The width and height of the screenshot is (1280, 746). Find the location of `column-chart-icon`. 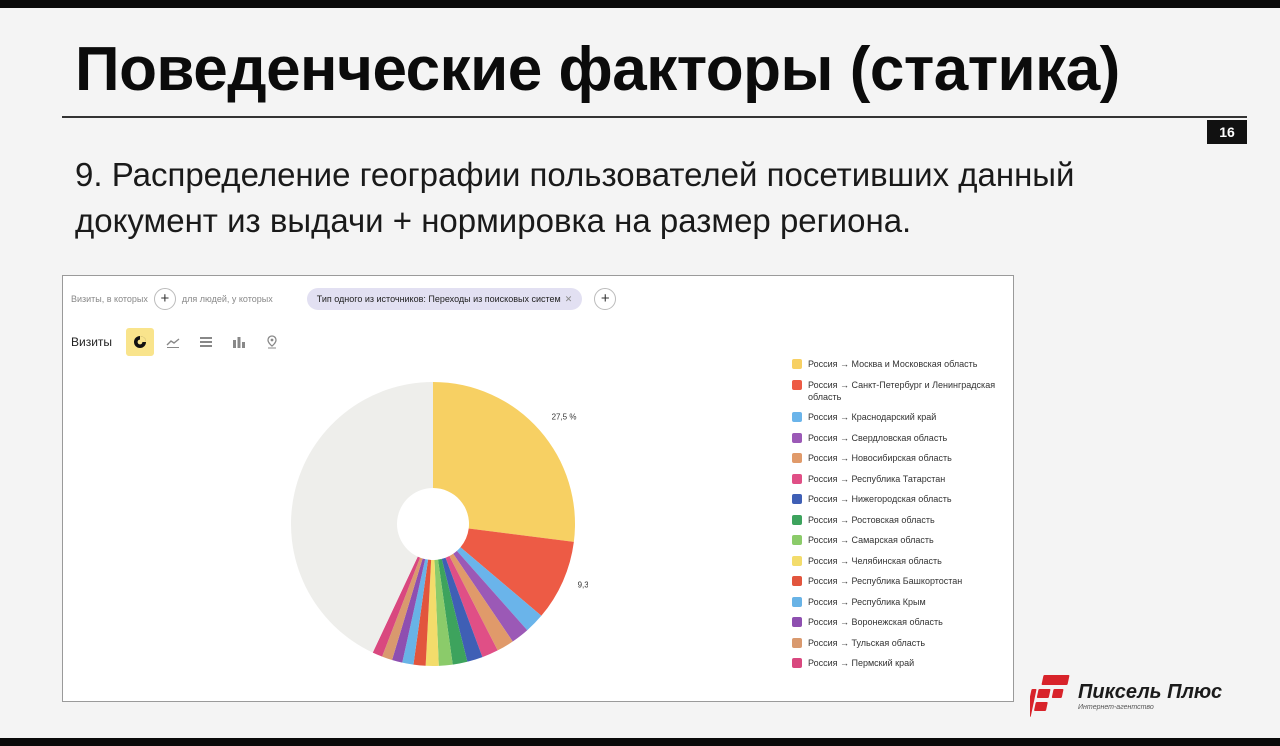

column-chart-icon is located at coordinates (239, 342).